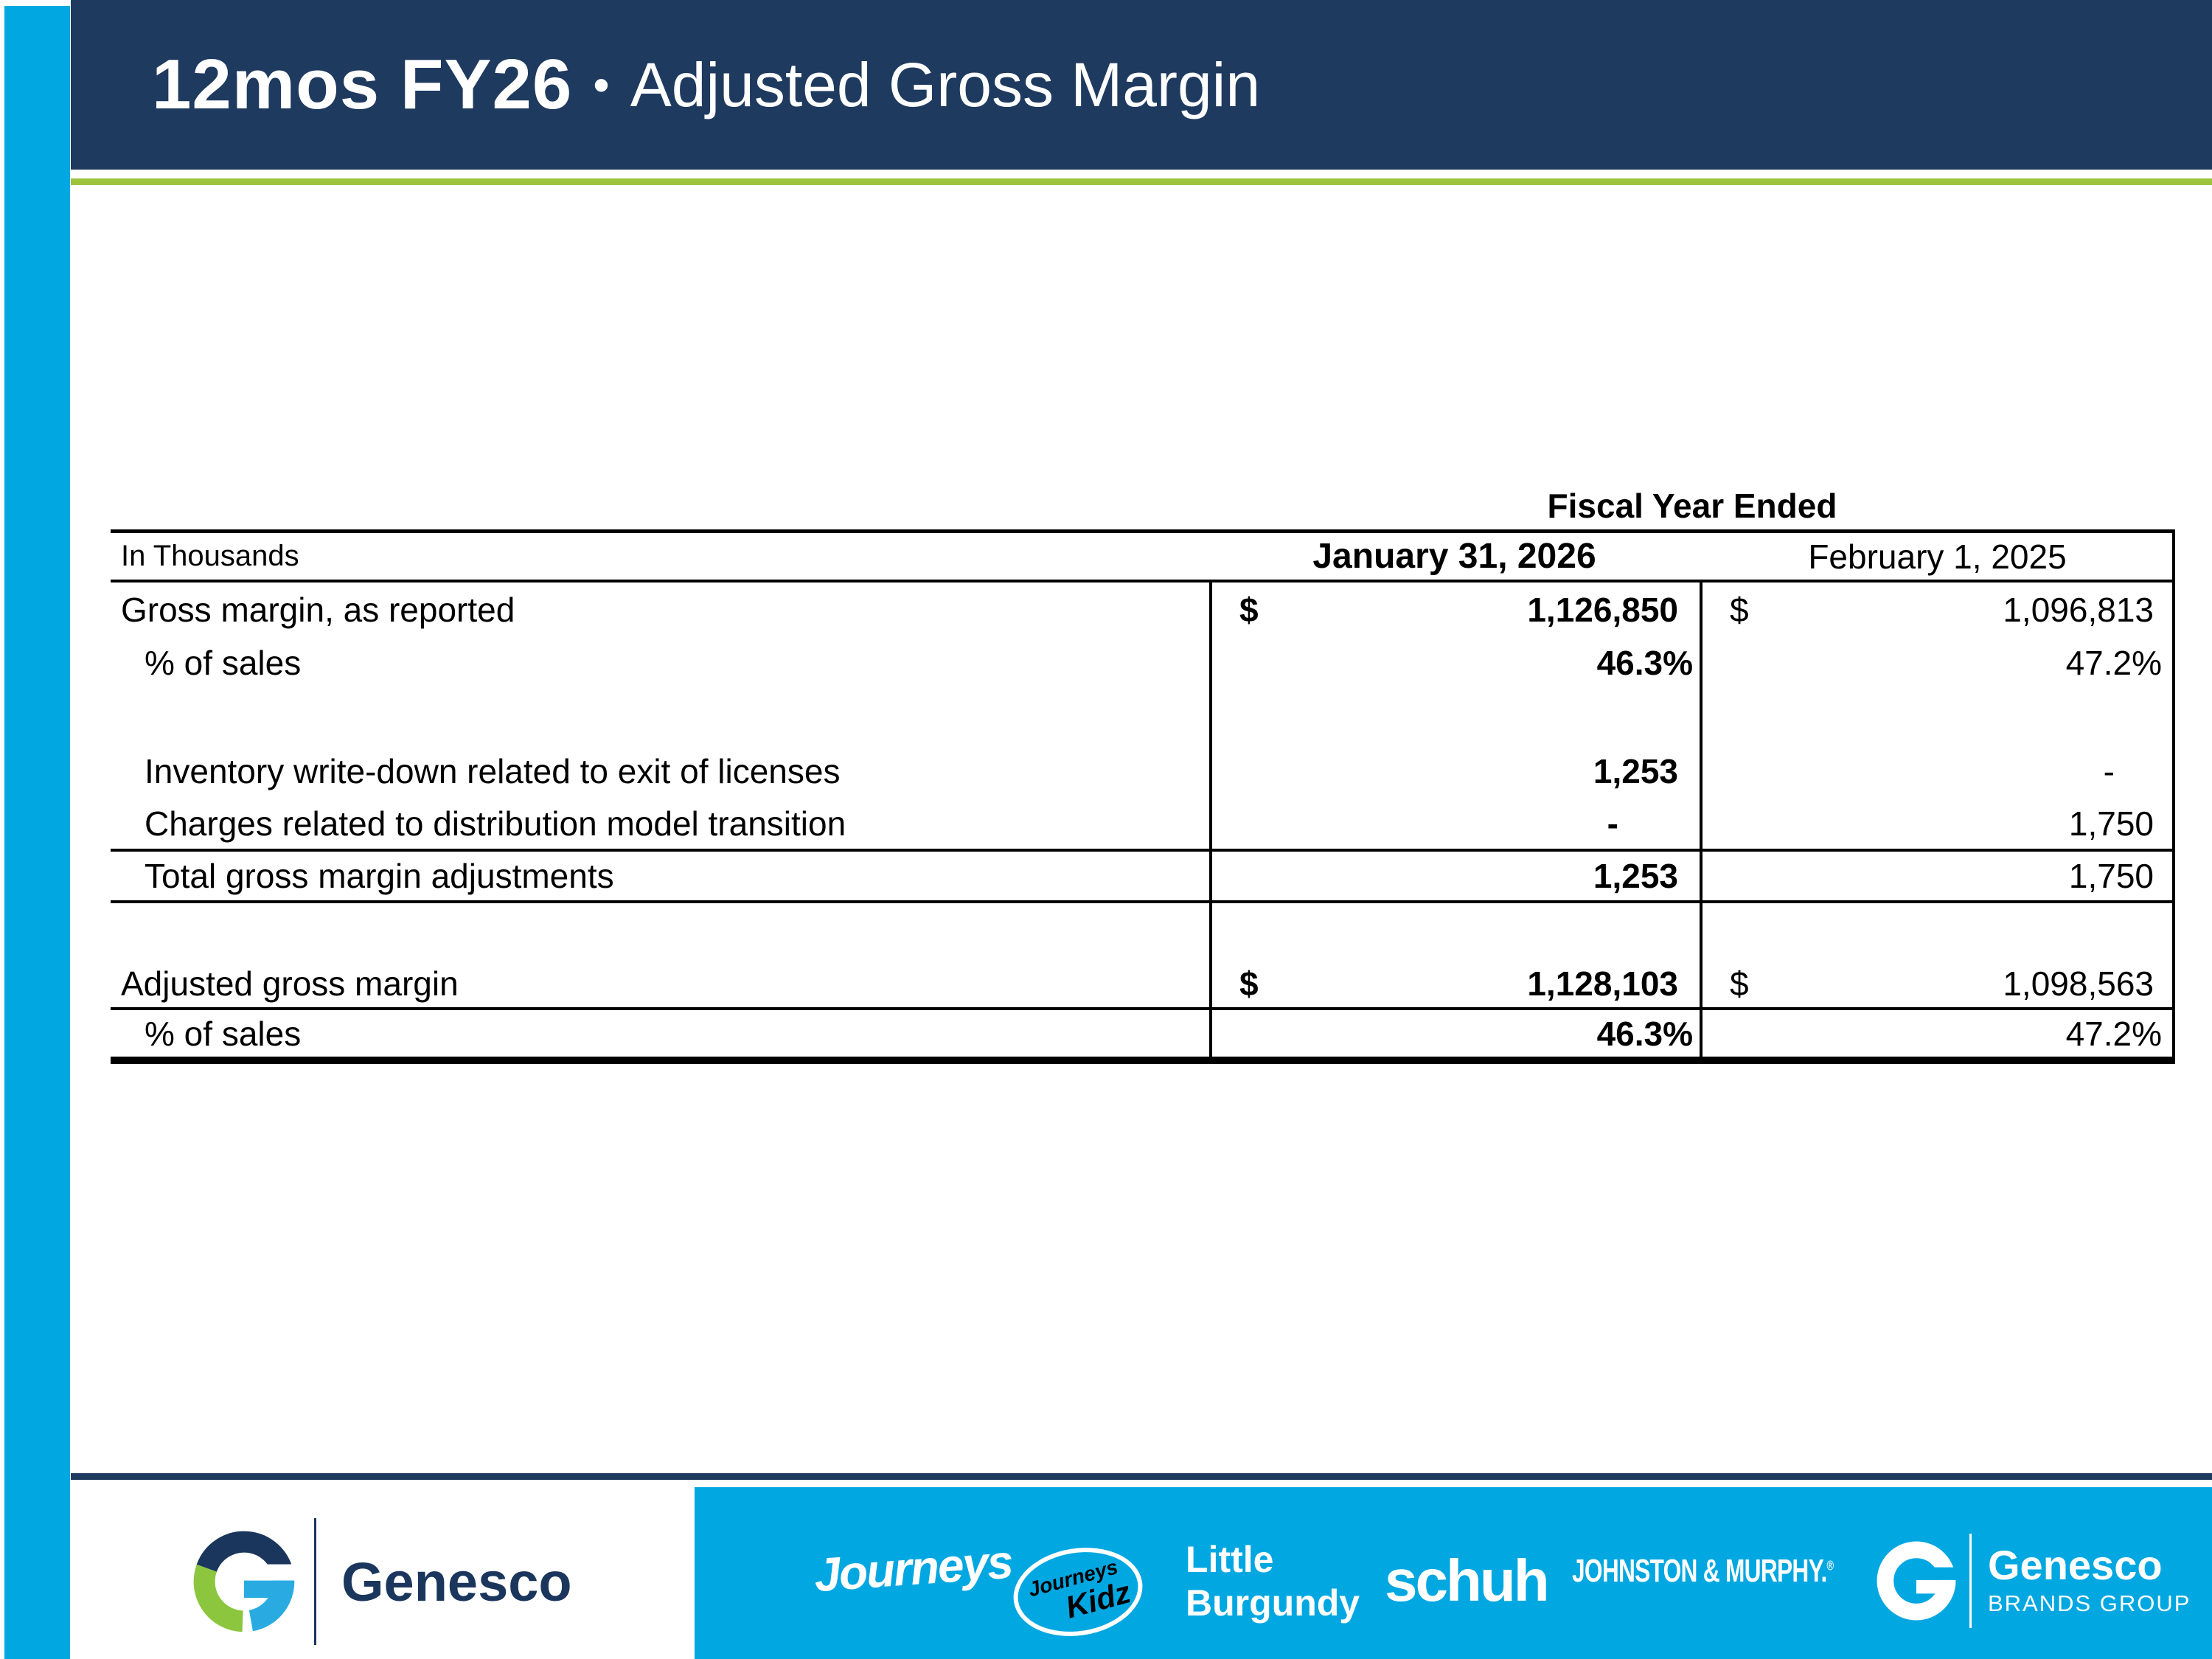  What do you see at coordinates (1454, 663) in the screenshot?
I see `cell-fy26-pct-sales: 46.3%` at bounding box center [1454, 663].